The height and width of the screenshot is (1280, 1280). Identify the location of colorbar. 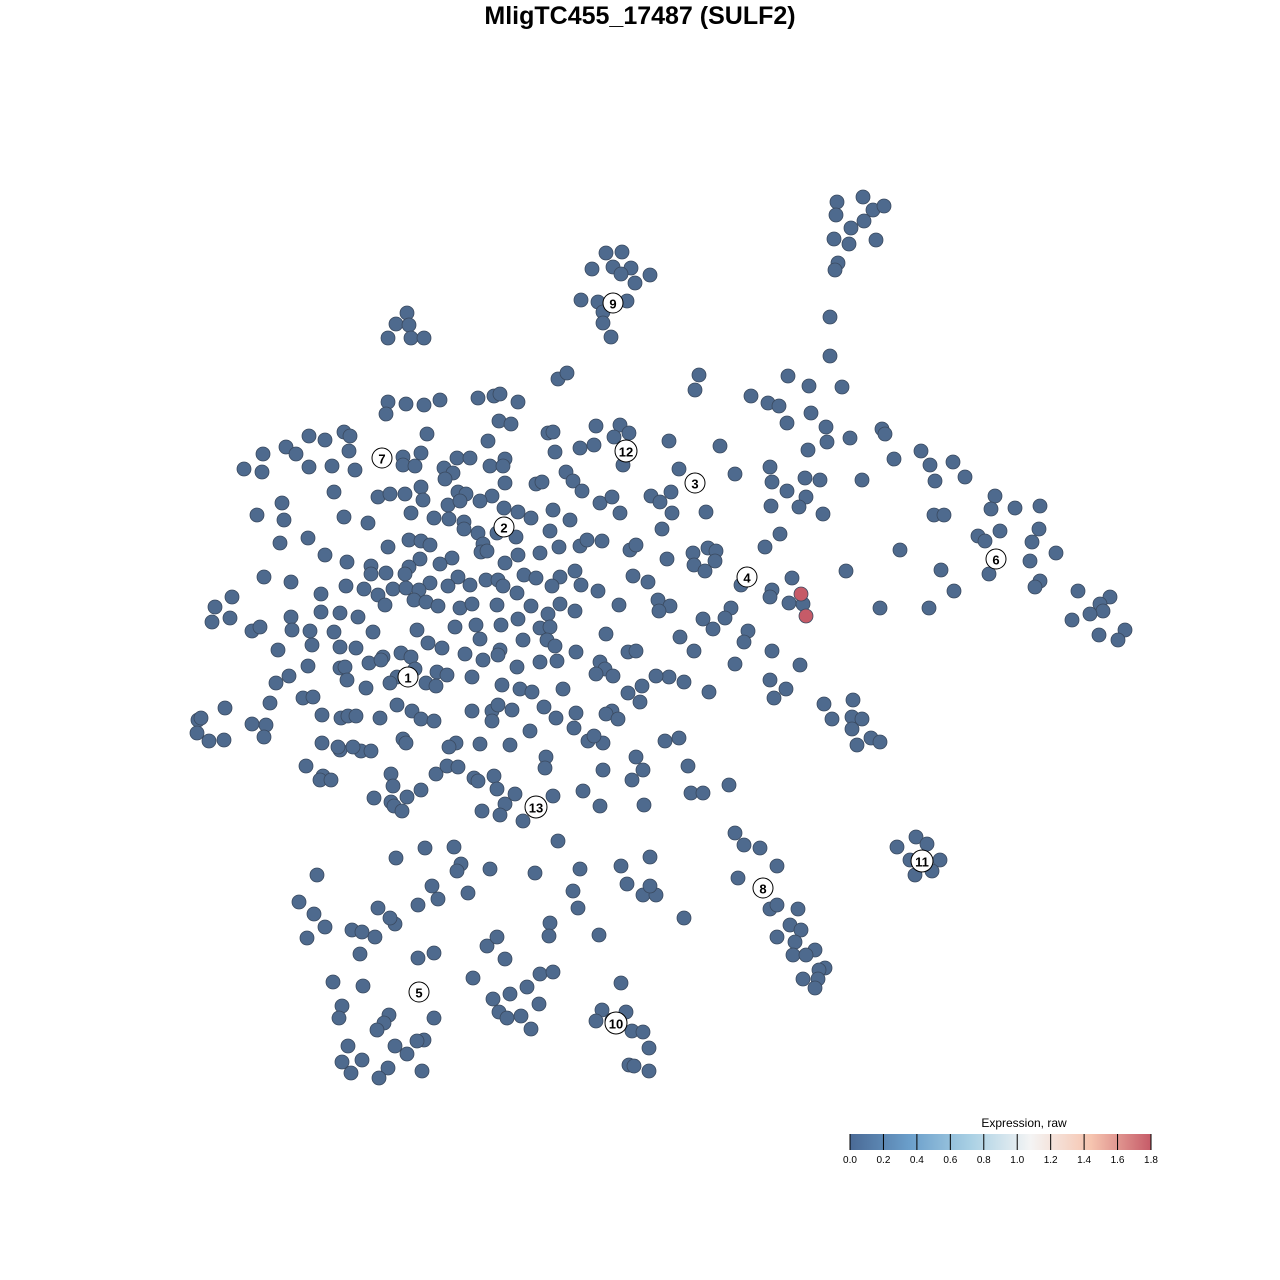
(1000, 1142).